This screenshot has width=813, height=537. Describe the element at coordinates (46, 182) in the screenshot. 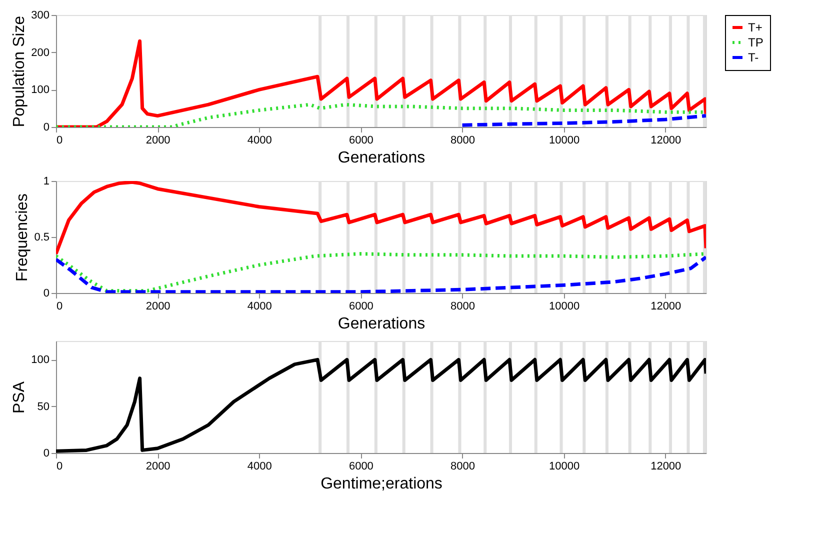

I see `y-tick-label: 1` at that location.